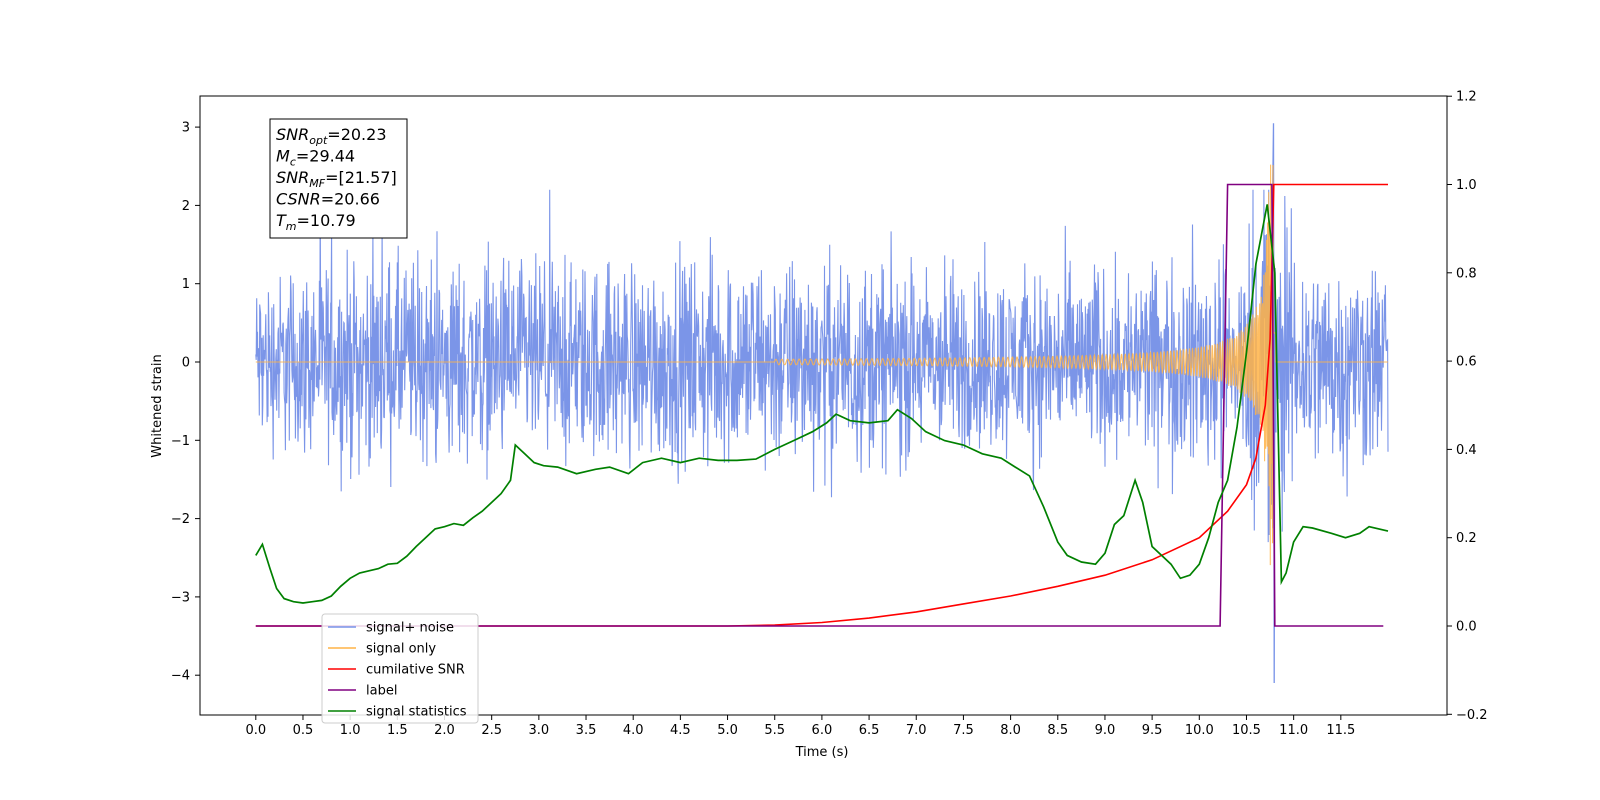  I want to click on x-axis-label: Time (s), so click(822, 752).